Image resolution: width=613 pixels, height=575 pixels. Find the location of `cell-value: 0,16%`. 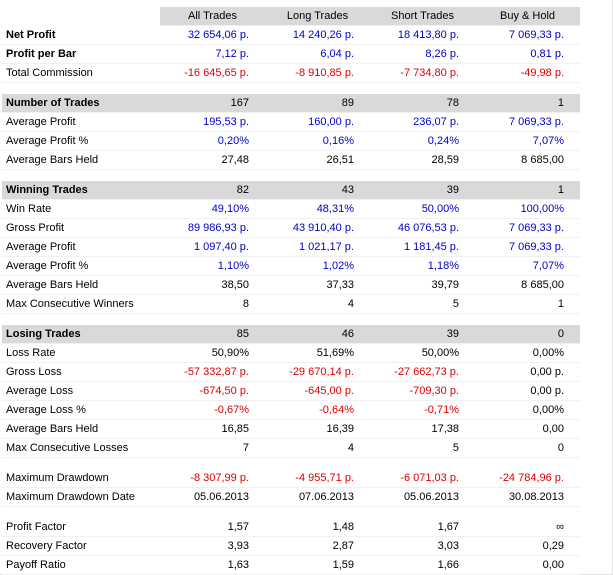

cell-value: 0,16% is located at coordinates (317, 141).